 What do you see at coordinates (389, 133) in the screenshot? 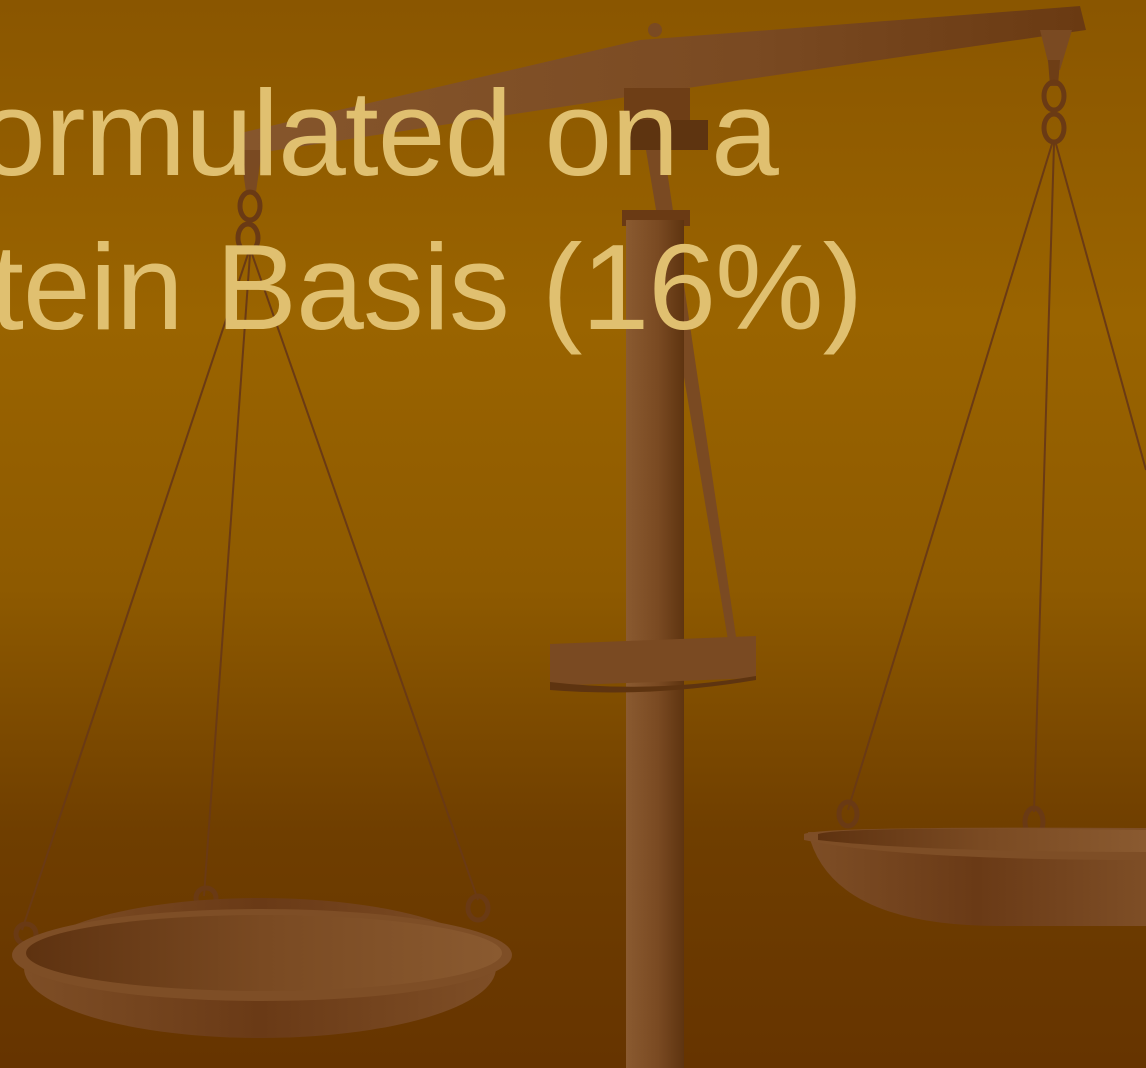
I see `slide-title-line-1: ormulated on a` at bounding box center [389, 133].